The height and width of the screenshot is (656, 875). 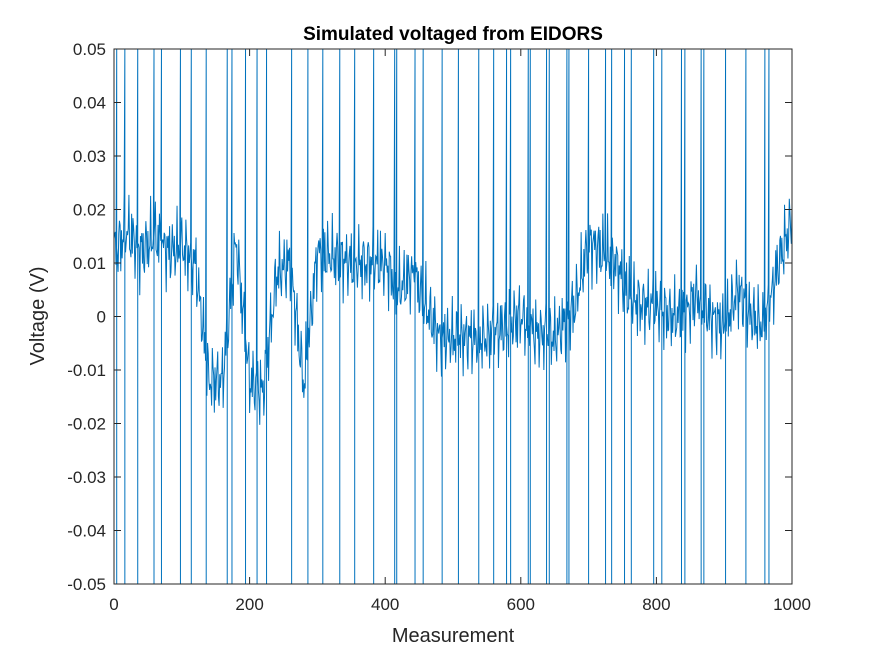 What do you see at coordinates (86, 531) in the screenshot?
I see `y-tick-label: -0.04` at bounding box center [86, 531].